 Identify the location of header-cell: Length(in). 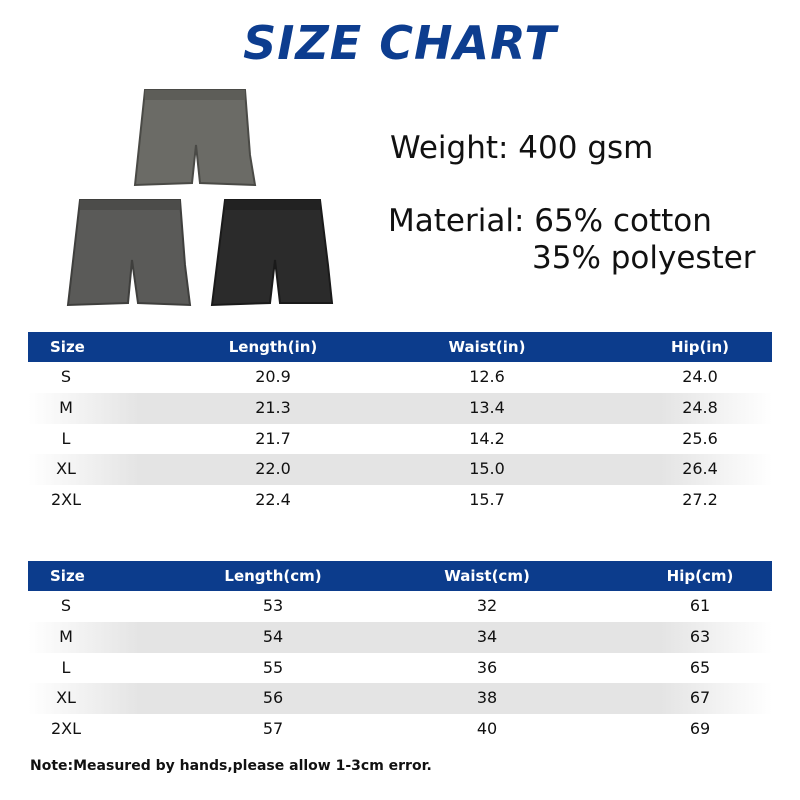
(273, 347).